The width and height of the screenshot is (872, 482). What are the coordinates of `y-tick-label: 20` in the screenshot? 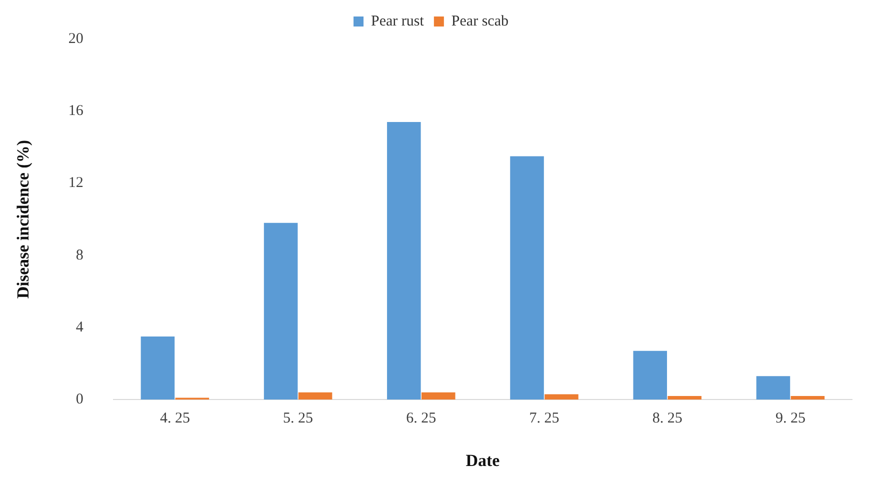 It's located at (76, 38).